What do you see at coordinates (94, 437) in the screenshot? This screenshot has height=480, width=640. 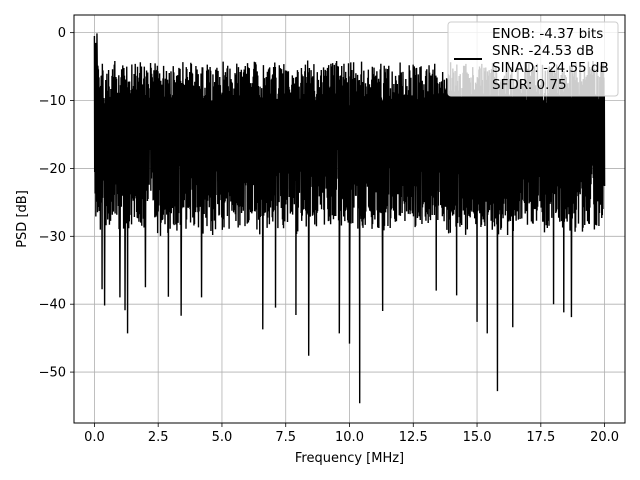 I see `x-tick-label: 0.0` at bounding box center [94, 437].